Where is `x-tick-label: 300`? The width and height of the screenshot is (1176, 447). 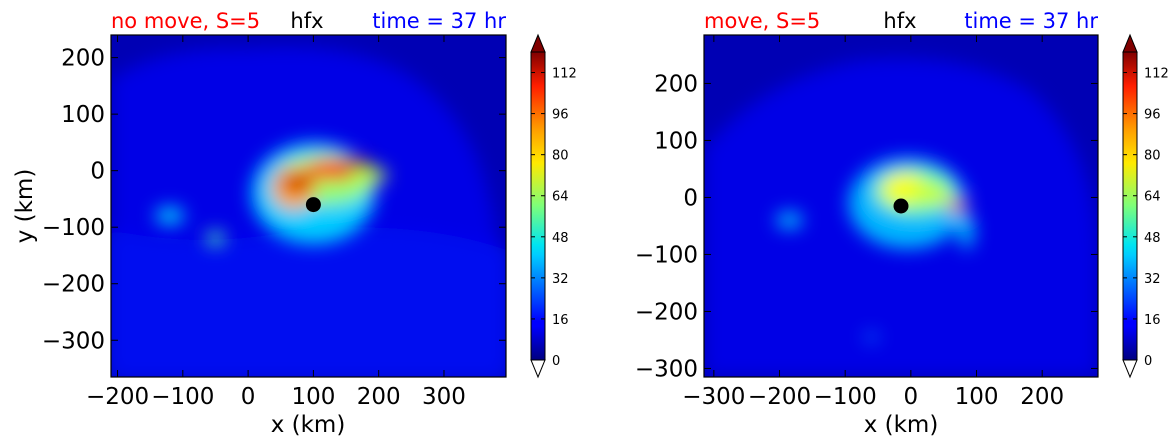
x-tick-label: 300 is located at coordinates (444, 397).